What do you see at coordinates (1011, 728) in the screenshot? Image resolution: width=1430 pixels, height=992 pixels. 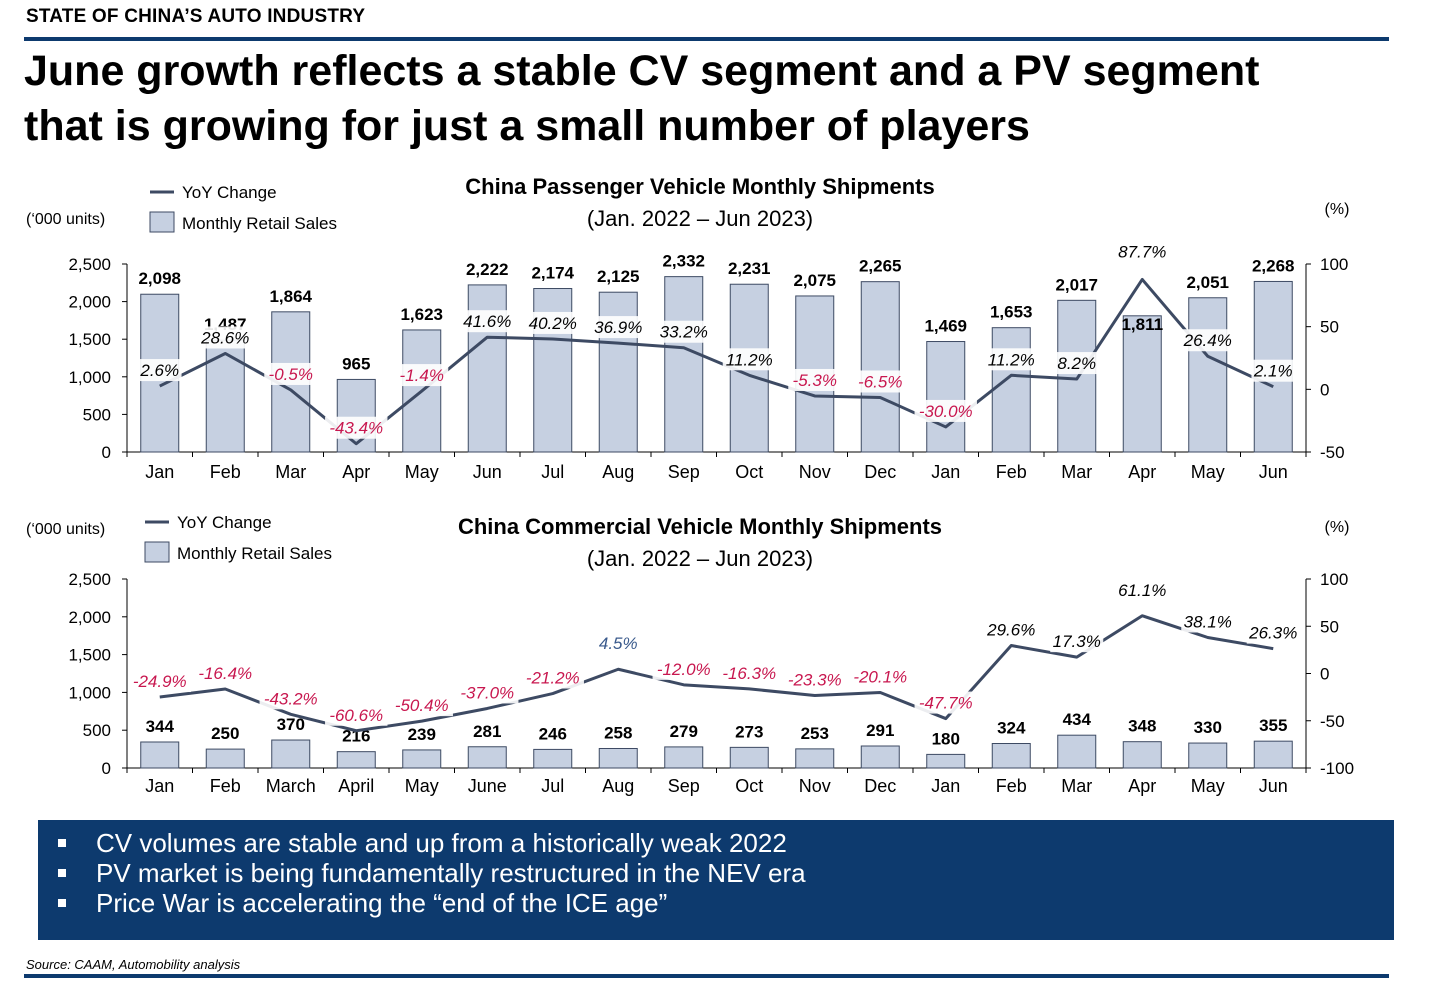 I see `bar-value-label: 324` at bounding box center [1011, 728].